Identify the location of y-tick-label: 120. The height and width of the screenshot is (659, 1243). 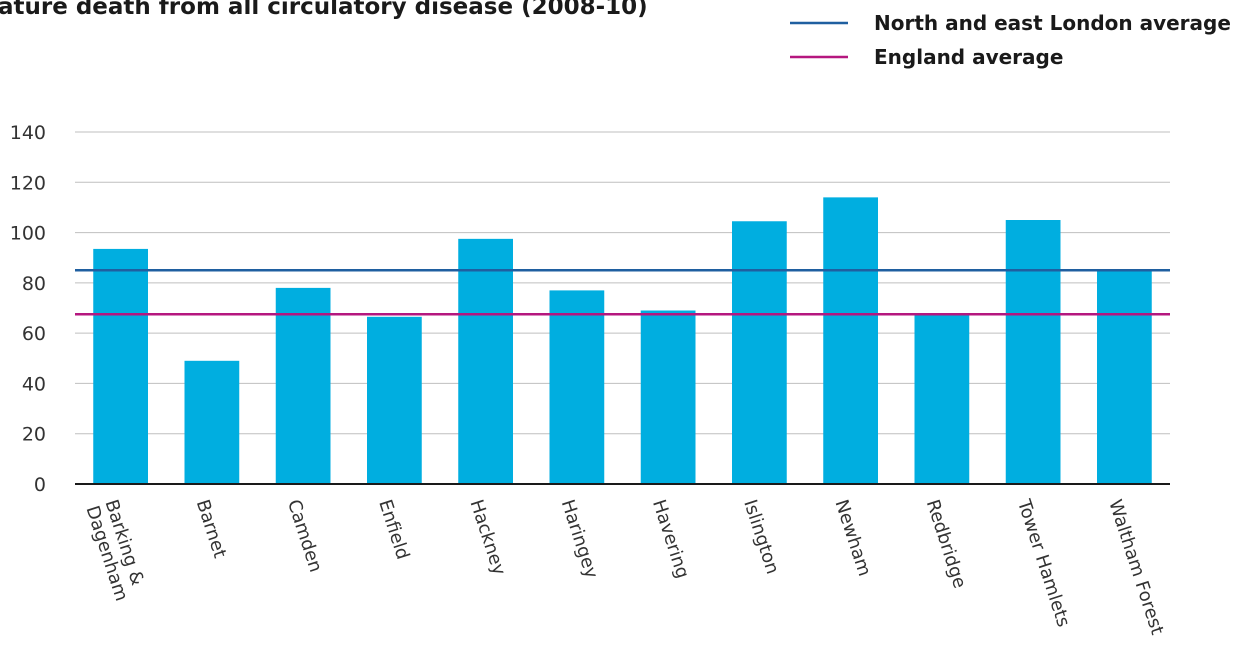
(28, 183).